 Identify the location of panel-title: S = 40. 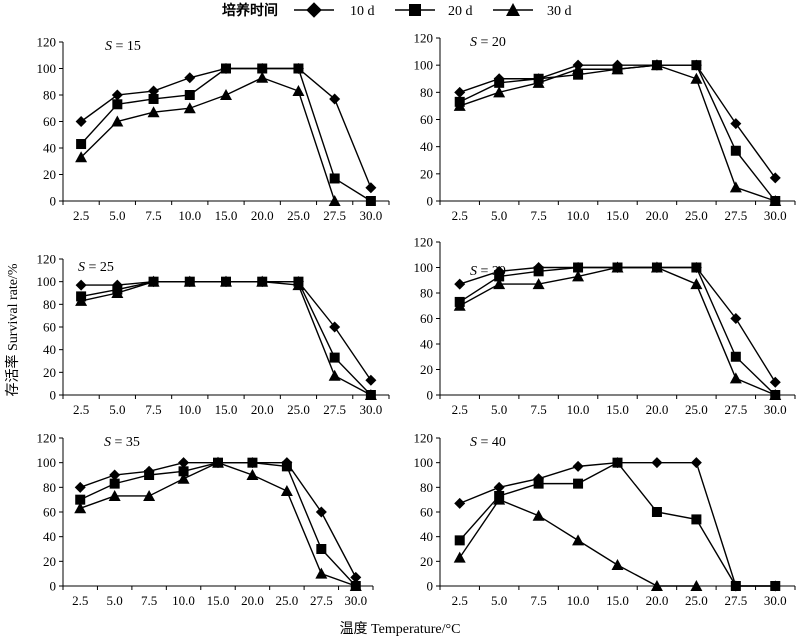
(488, 442).